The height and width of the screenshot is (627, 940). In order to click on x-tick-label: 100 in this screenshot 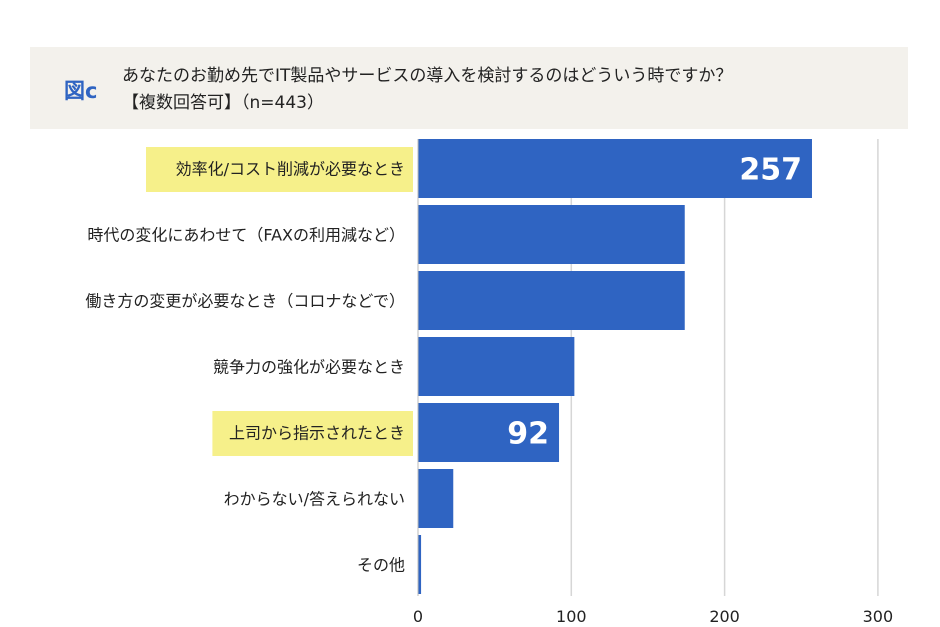, I will do `click(571, 616)`.